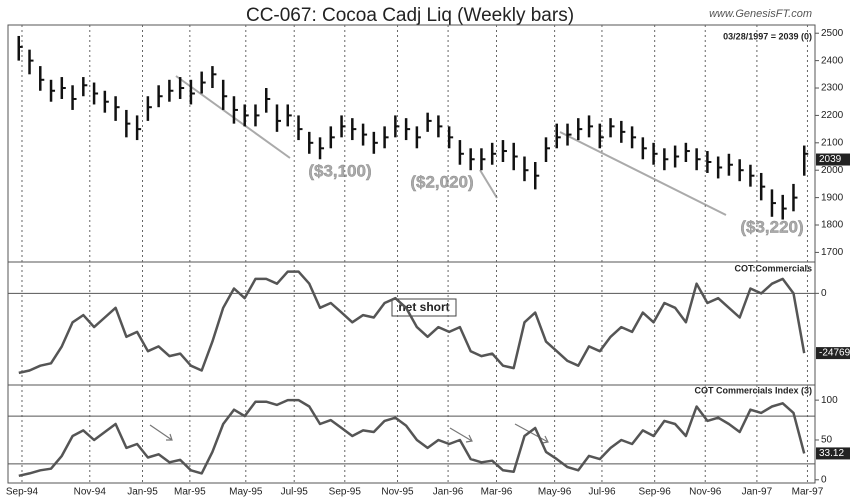  What do you see at coordinates (246, 492) in the screenshot?
I see `x-tick-label: May-95` at bounding box center [246, 492].